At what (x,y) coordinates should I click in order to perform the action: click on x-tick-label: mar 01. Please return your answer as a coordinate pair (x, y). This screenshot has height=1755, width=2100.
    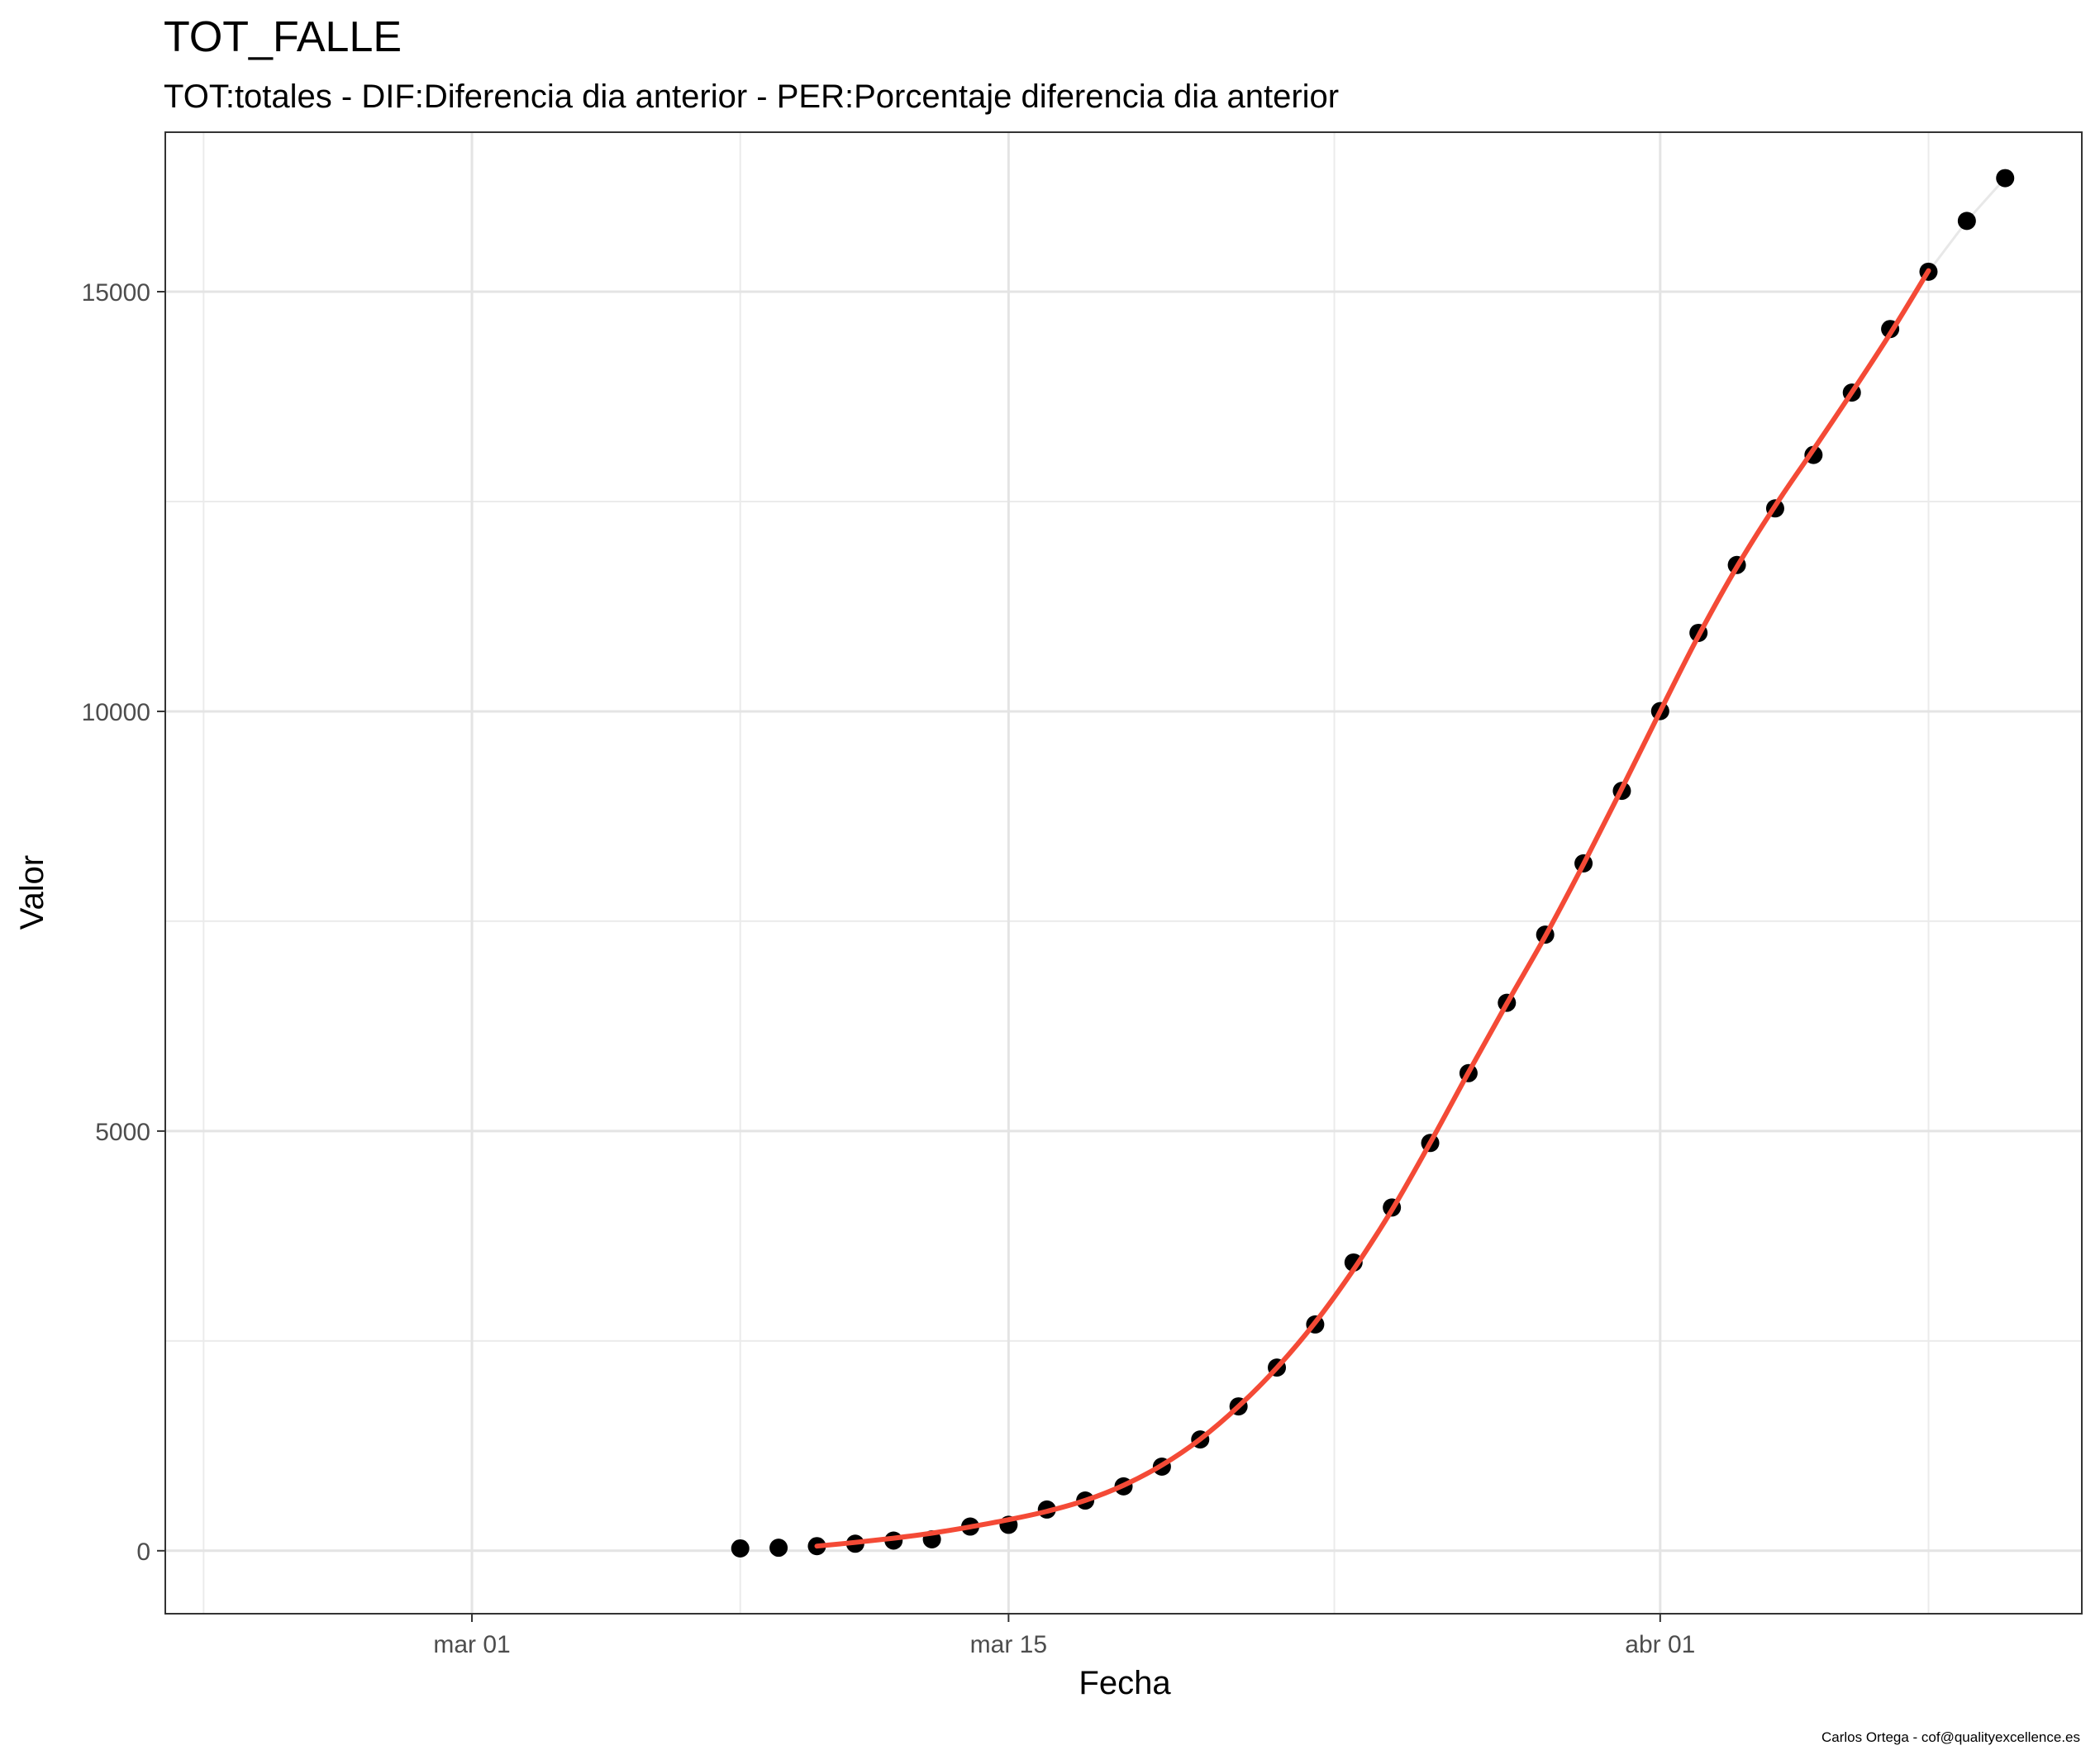
    Looking at the image, I should click on (471, 1644).